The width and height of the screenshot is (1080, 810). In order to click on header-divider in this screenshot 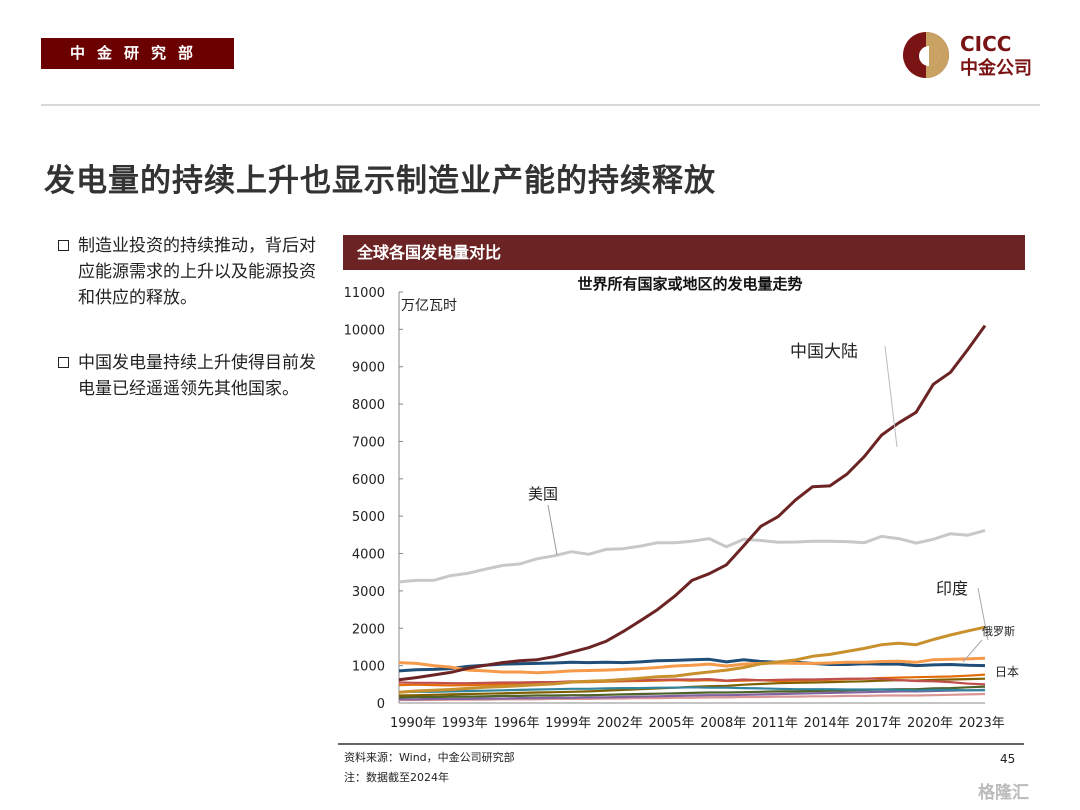, I will do `click(540, 105)`.